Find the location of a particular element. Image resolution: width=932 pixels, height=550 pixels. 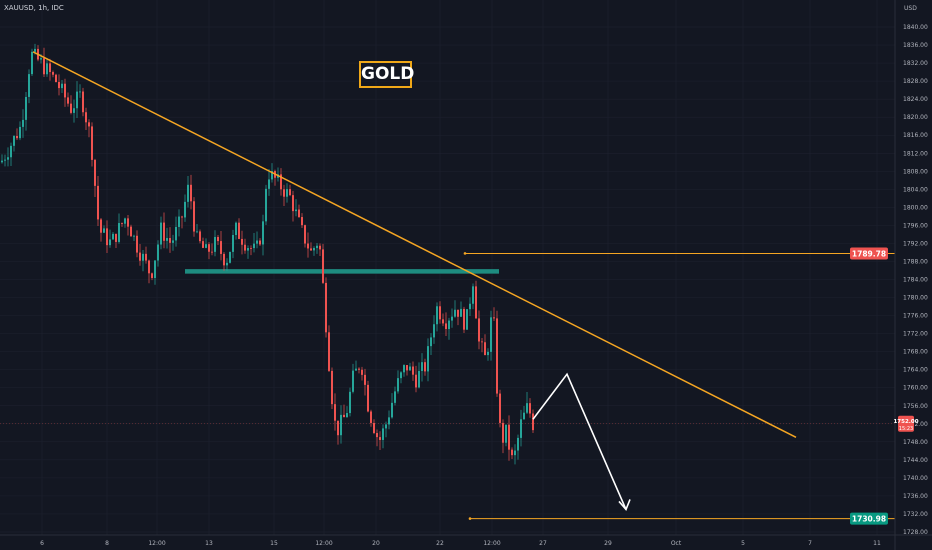

time-tick-label: 22 is located at coordinates (440, 543).